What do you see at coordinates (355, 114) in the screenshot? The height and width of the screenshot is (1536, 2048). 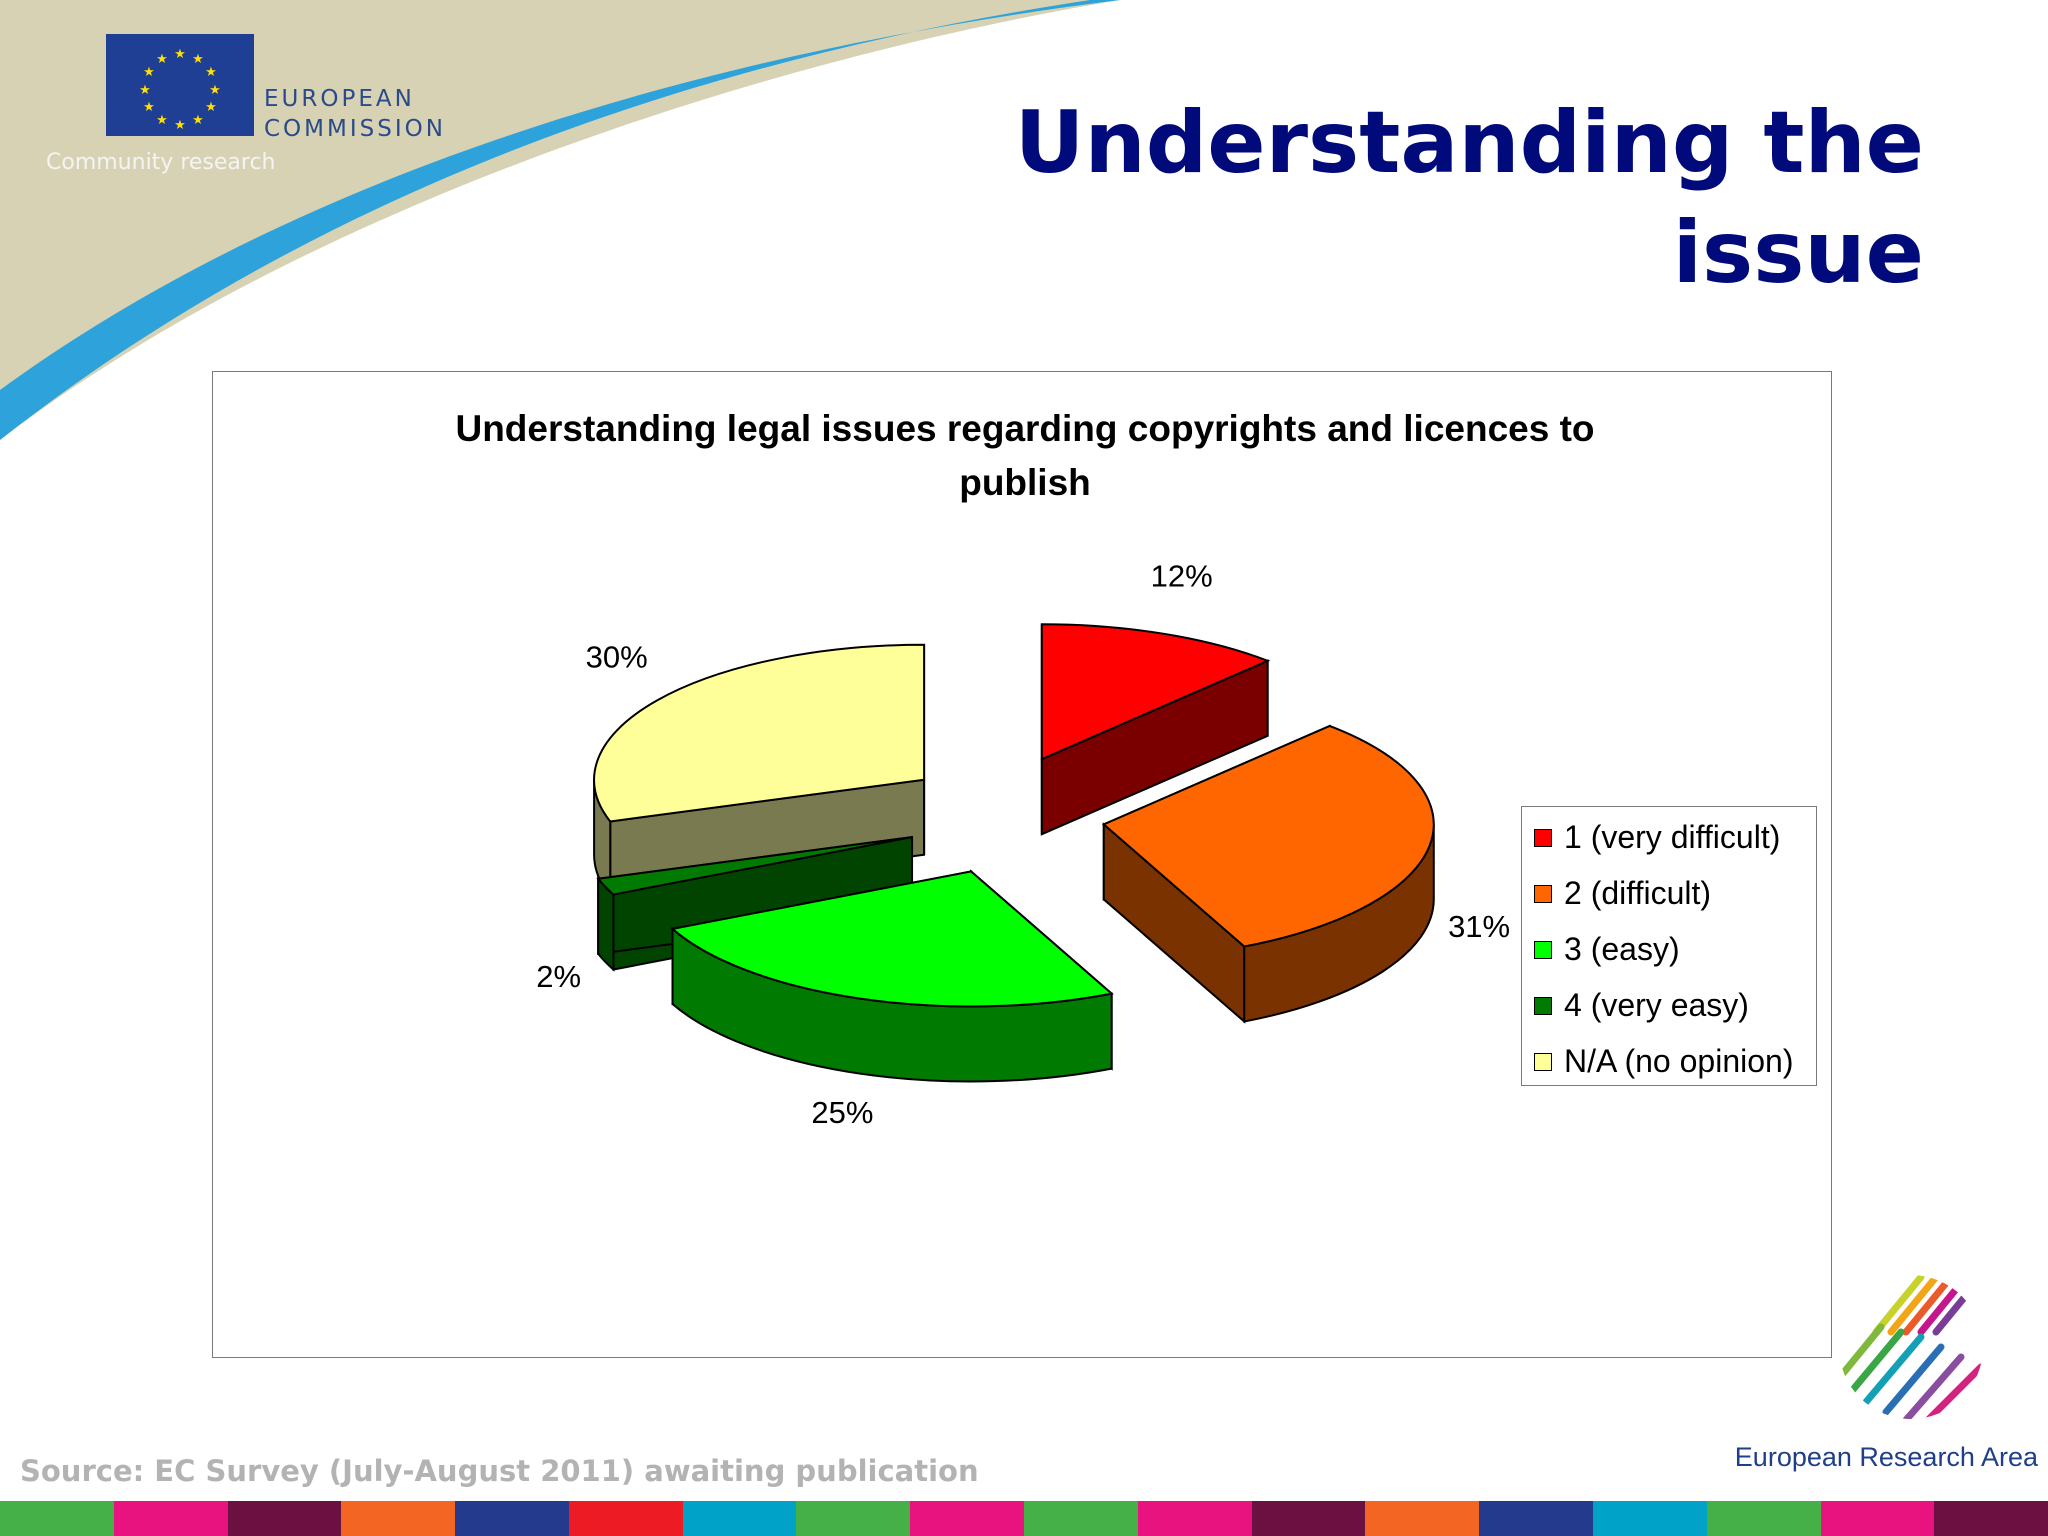 I see `eu-logo-text: EUROPEAN COMMISSION` at bounding box center [355, 114].